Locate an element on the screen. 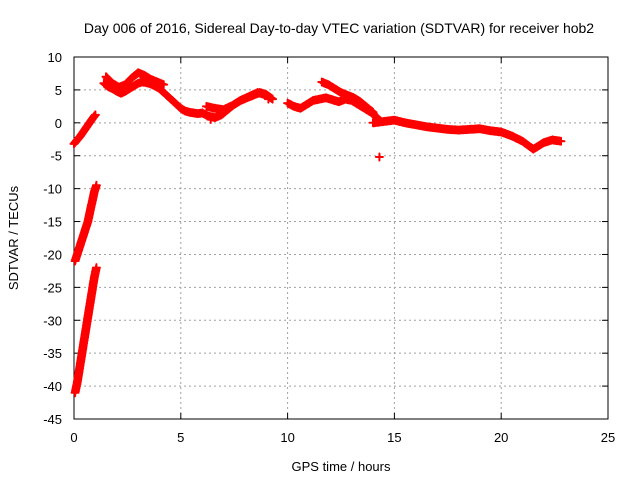 This screenshot has height=480, width=640. y-tick-label: -5 is located at coordinates (56, 156).